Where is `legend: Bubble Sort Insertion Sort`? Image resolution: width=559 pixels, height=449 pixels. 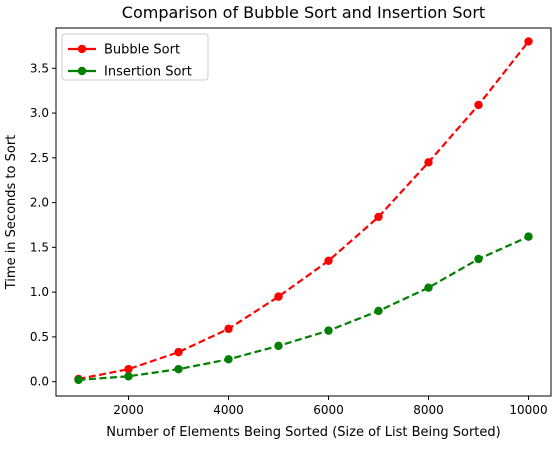
legend: Bubble Sort Insertion Sort is located at coordinates (135, 57).